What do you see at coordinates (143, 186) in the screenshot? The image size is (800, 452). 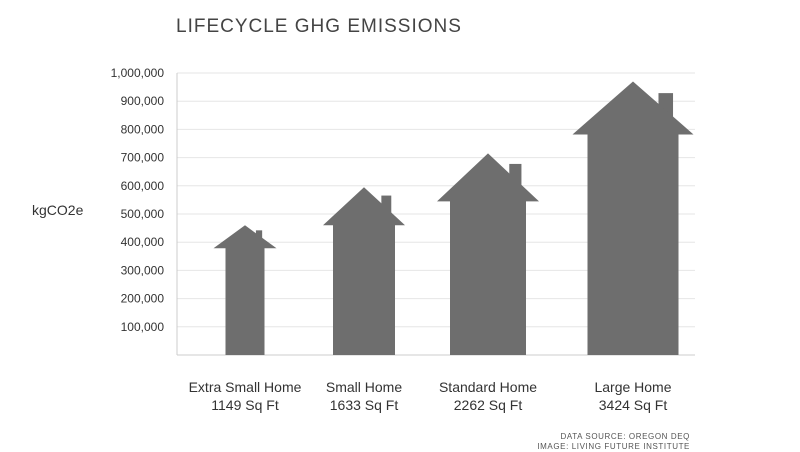 I see `y-tick-label: 600,000` at bounding box center [143, 186].